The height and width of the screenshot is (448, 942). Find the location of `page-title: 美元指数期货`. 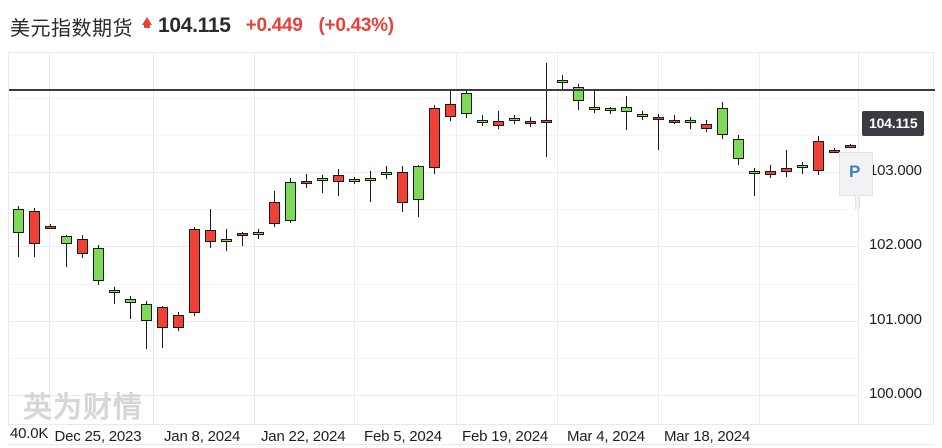

page-title: 美元指数期货 is located at coordinates (71, 27).